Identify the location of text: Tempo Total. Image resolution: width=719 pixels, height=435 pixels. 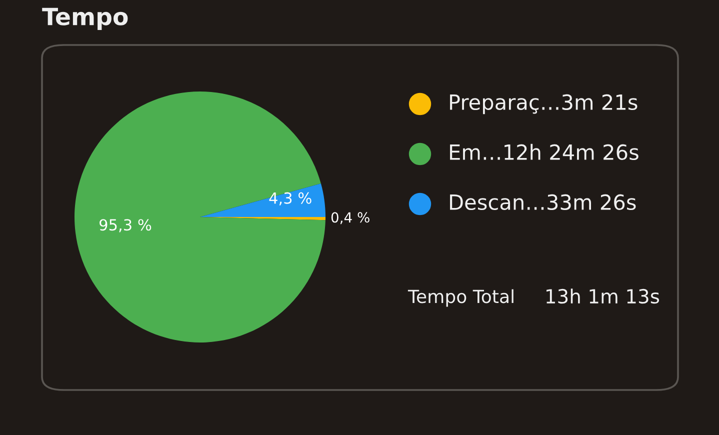
(461, 298).